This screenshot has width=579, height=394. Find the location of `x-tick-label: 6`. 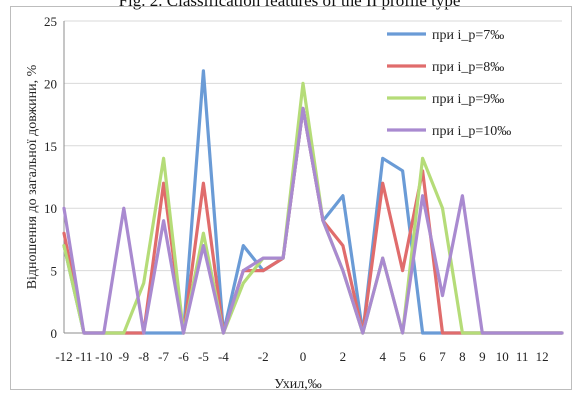

x-tick-label: 6 is located at coordinates (422, 356).